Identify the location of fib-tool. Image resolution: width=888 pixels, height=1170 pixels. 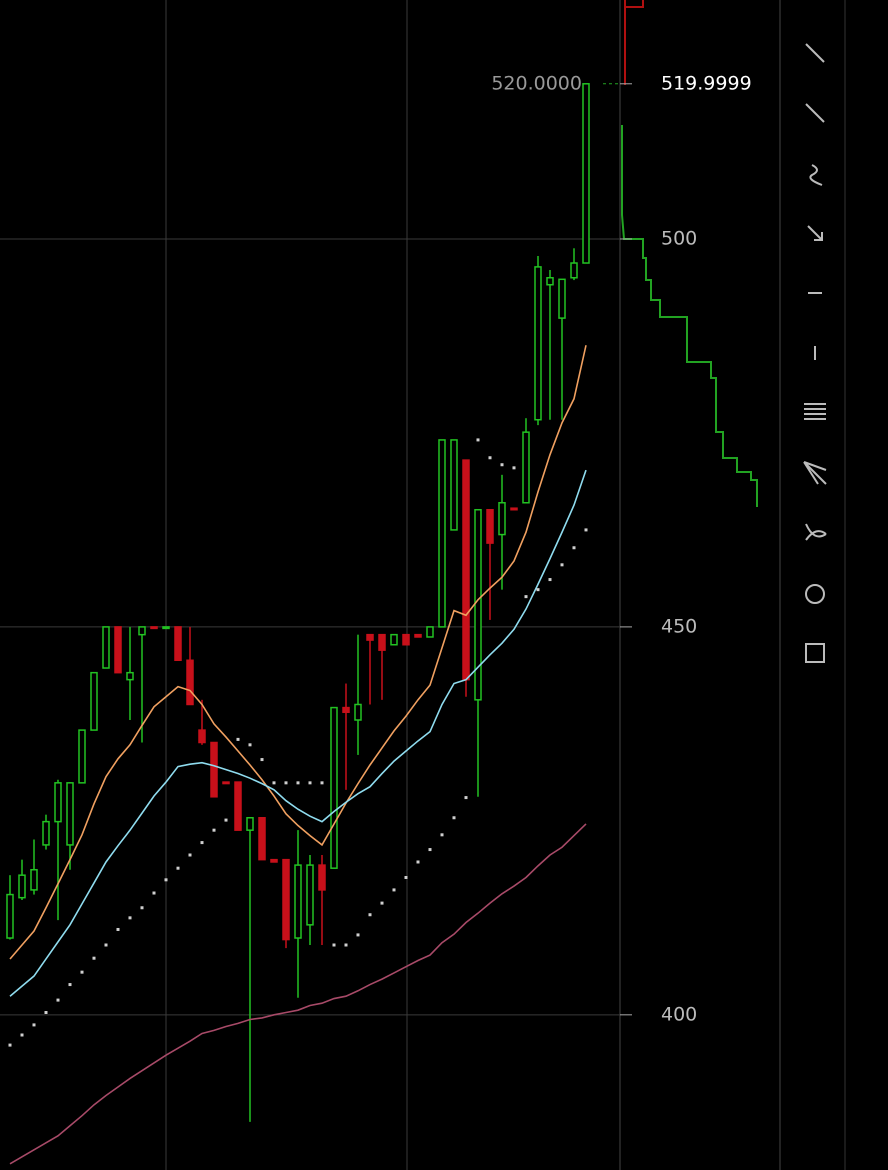
(815, 411).